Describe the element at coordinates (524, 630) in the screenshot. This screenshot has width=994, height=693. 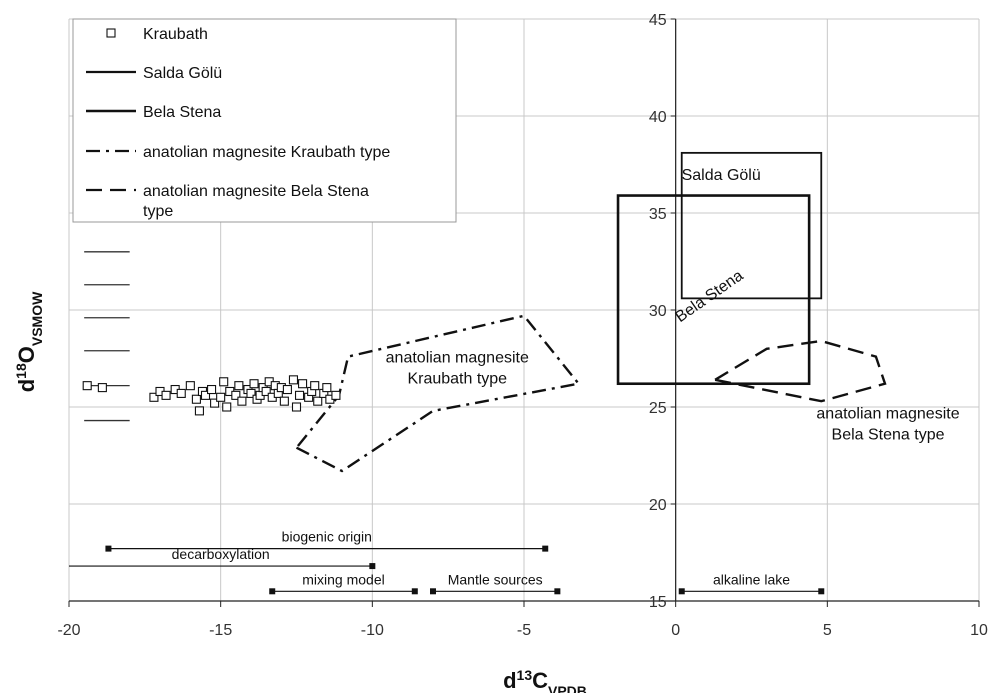
I see `x-tick-label: -5` at that location.